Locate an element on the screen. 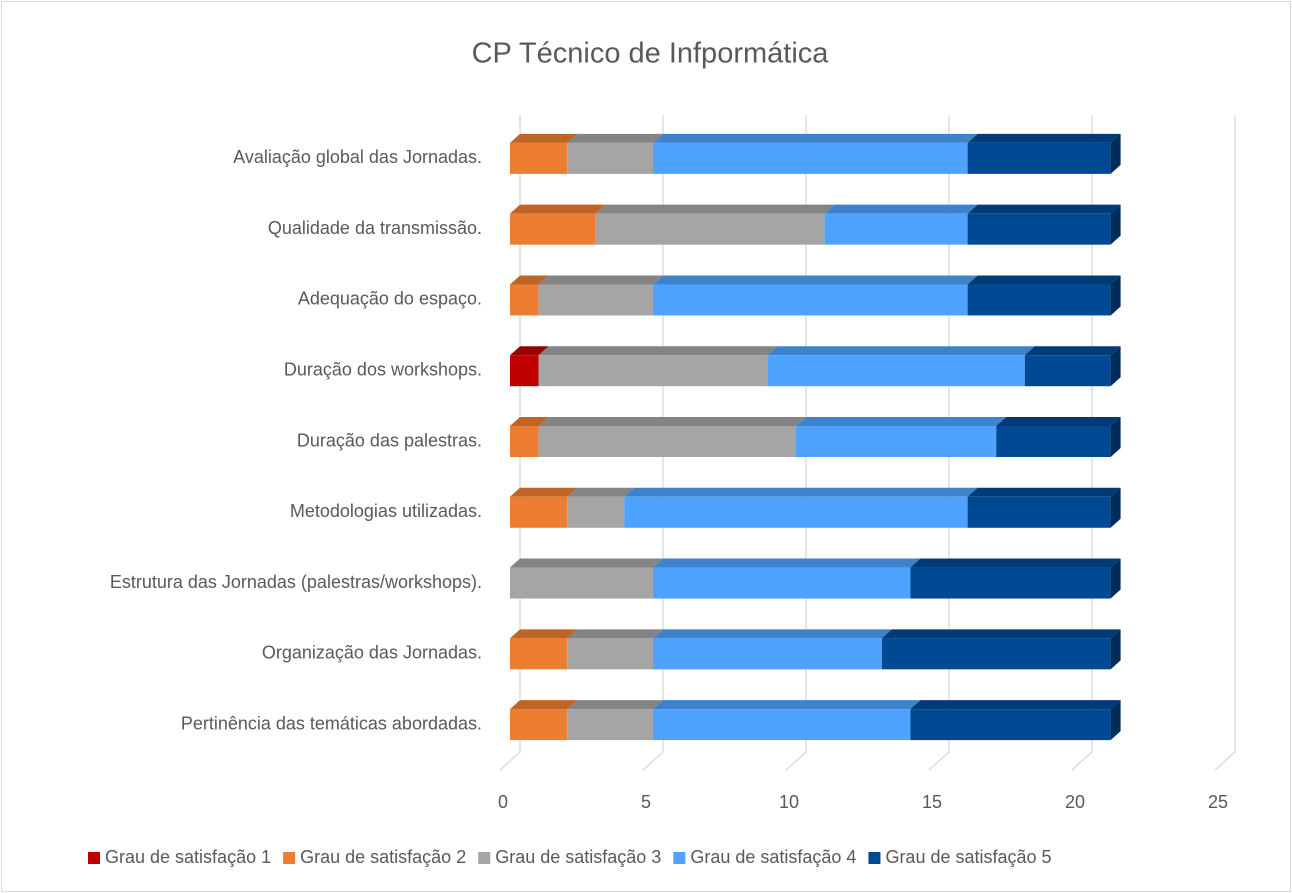  x-tick-label: 5 is located at coordinates (646, 802).